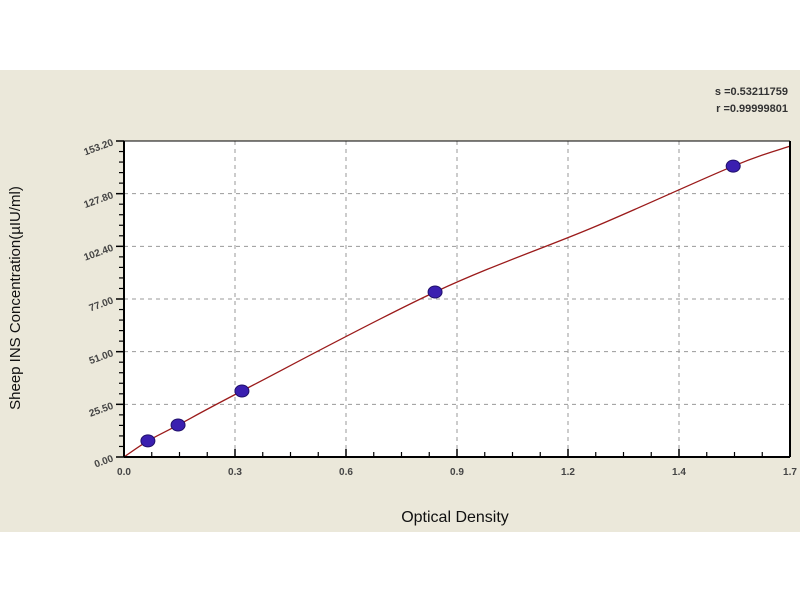 The image size is (800, 600). Describe the element at coordinates (751, 101) in the screenshot. I see `fit-statistics: s =0.53211759 r =0.99999801` at that location.